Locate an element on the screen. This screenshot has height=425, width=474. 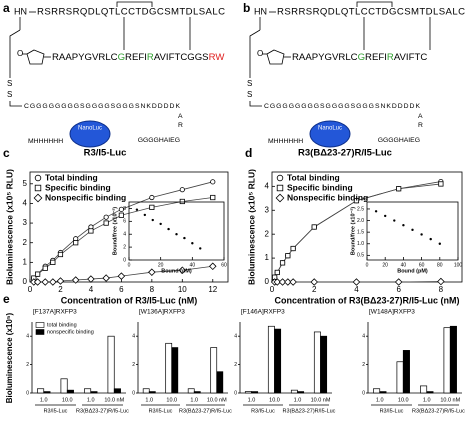
bond is located at coordinates (15, 104).